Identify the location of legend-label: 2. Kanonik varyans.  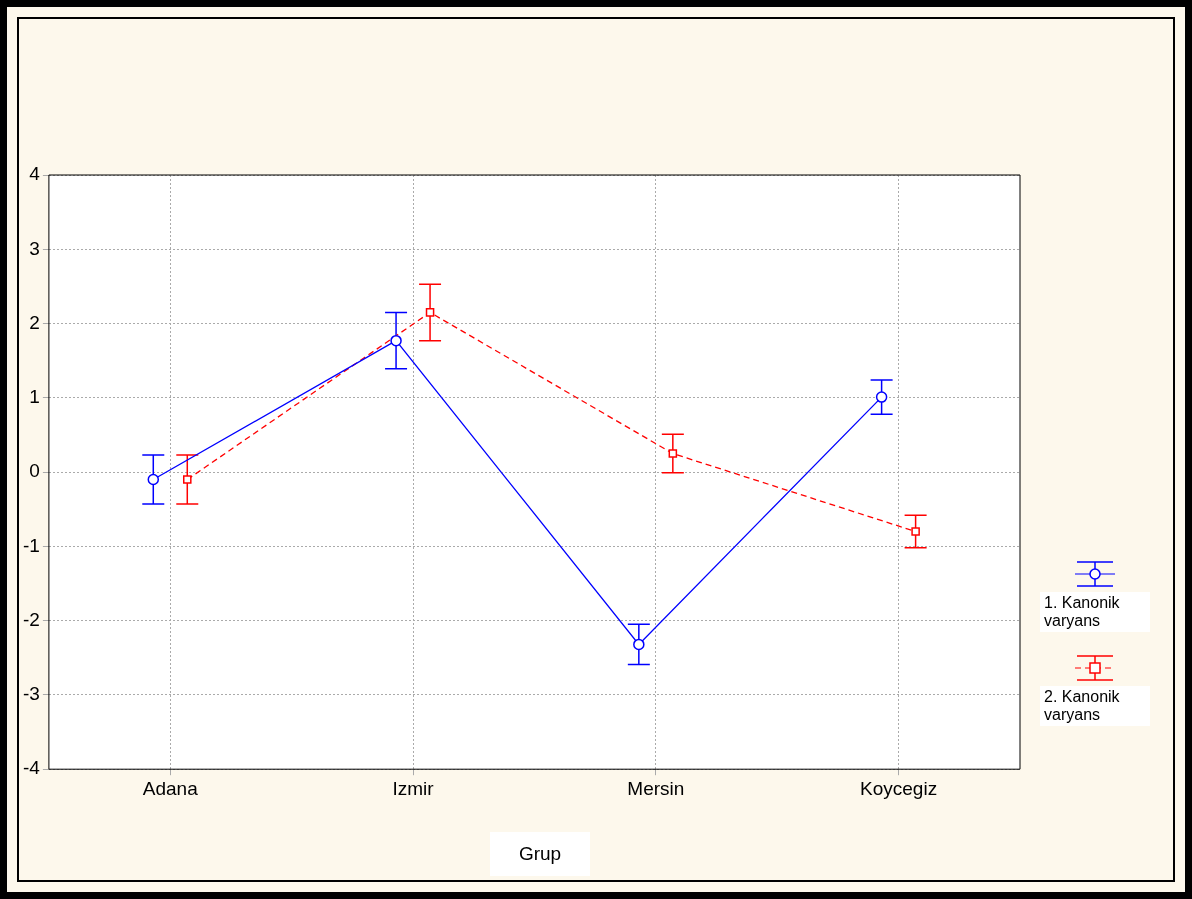
(1095, 706).